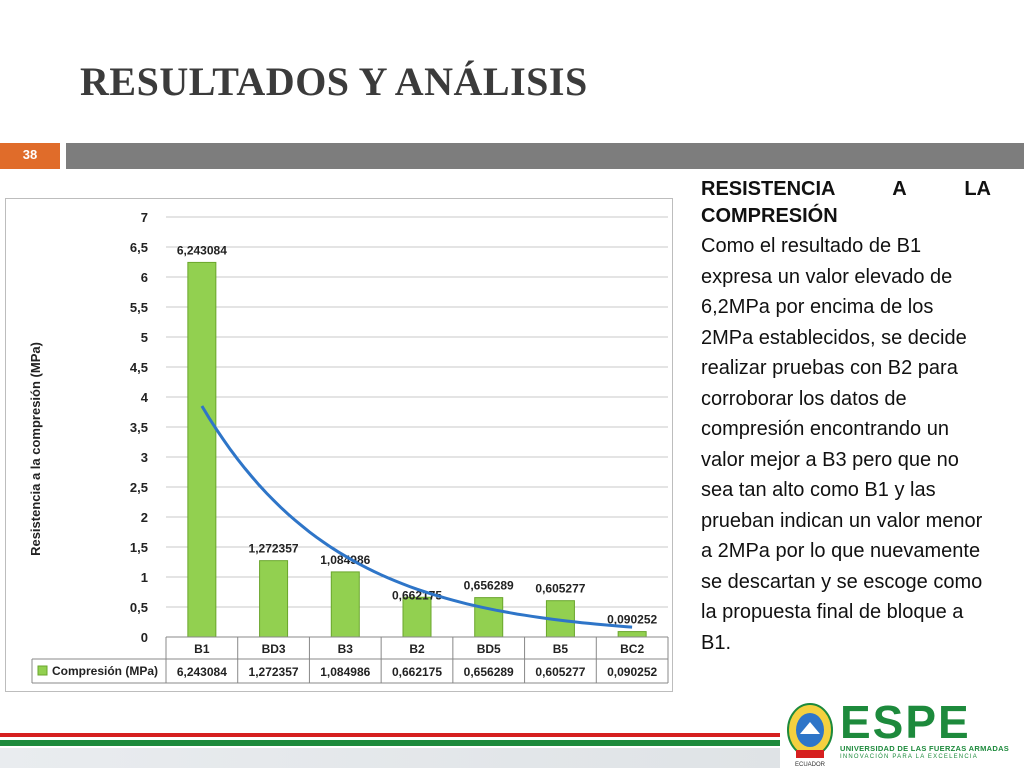  Describe the element at coordinates (202, 672) in the screenshot. I see `table-value: 6,243084` at that location.